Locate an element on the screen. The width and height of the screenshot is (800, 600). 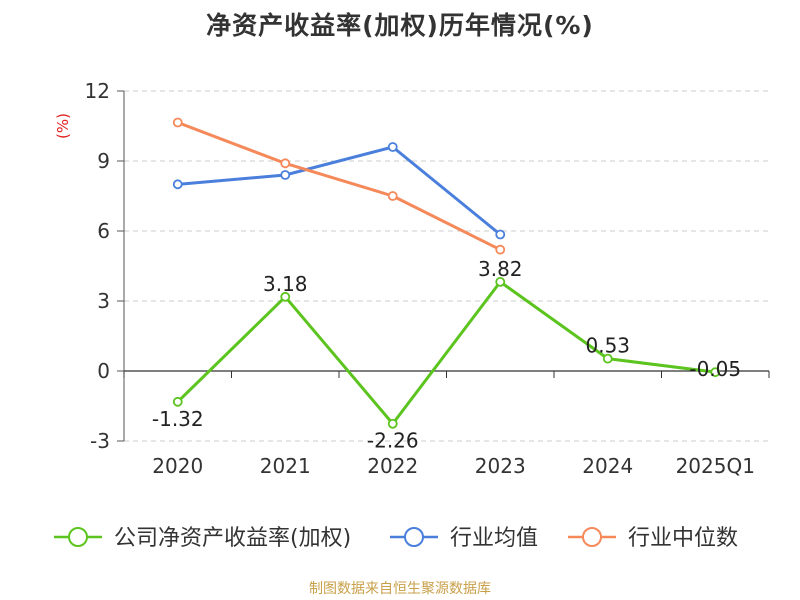
y-tick-label: 12 is located at coordinates (97, 91).